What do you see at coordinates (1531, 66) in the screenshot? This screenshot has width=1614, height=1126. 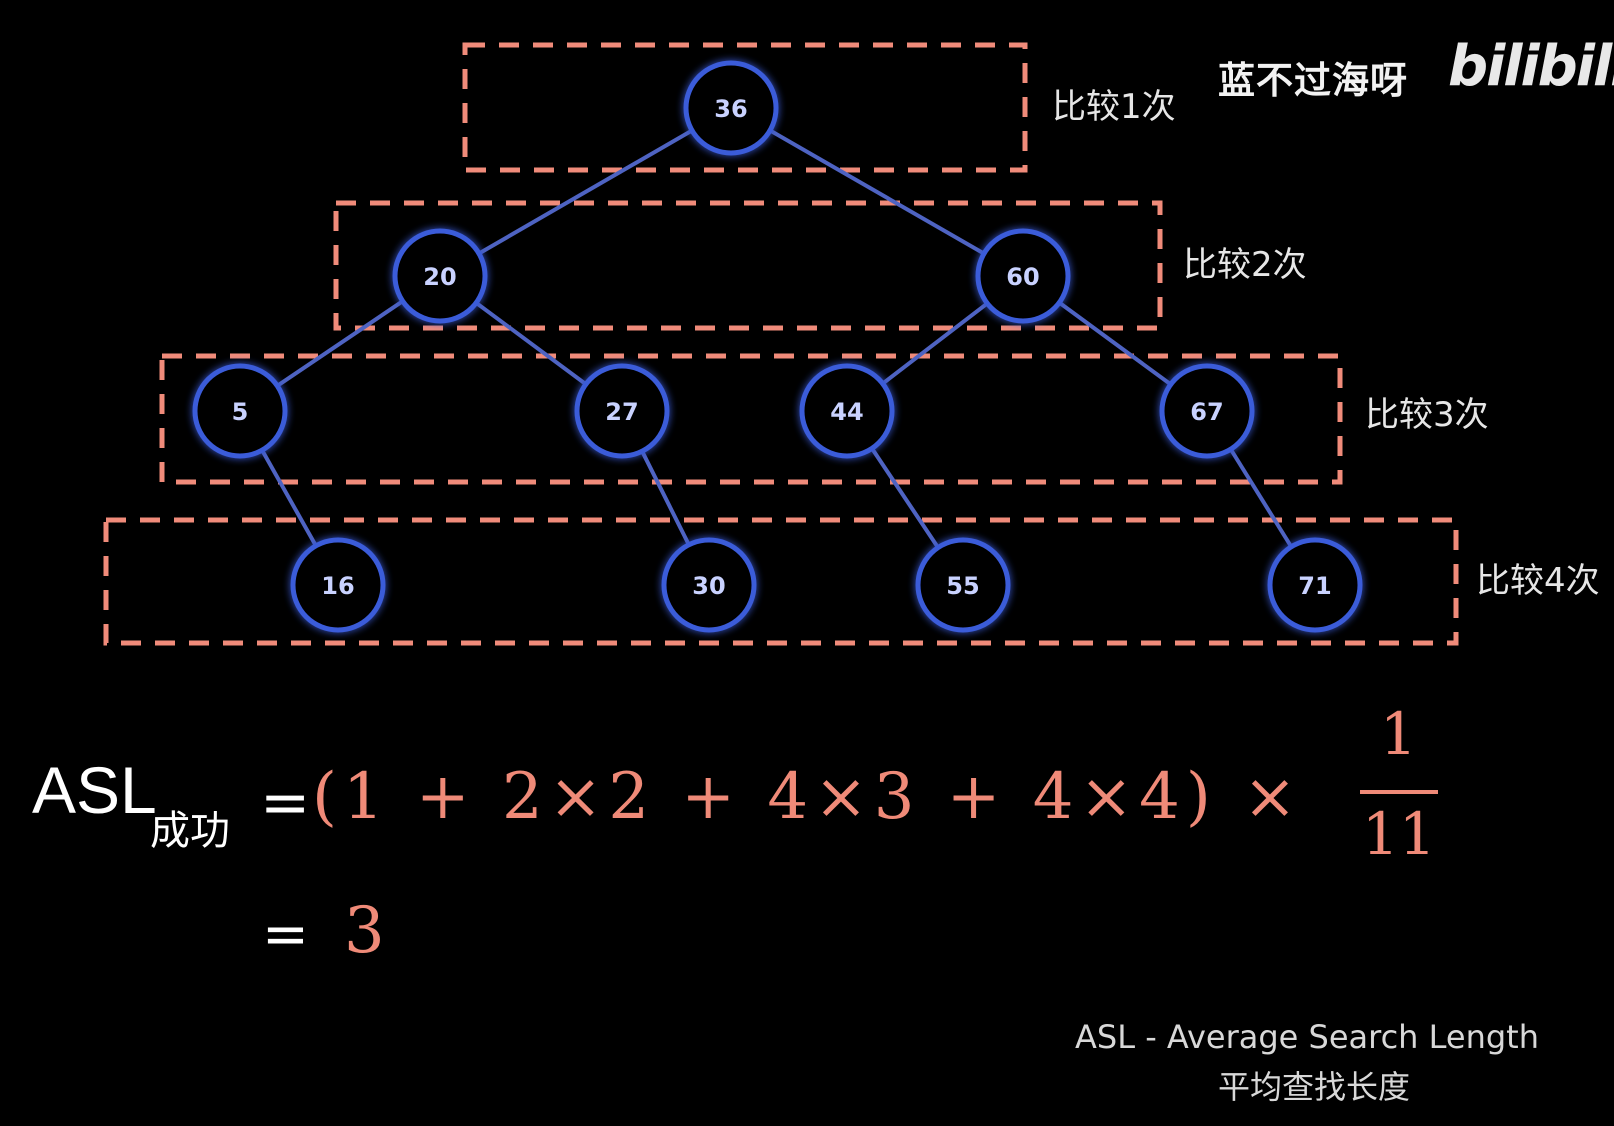 I see `bilibili-logo: bilibili` at bounding box center [1531, 66].